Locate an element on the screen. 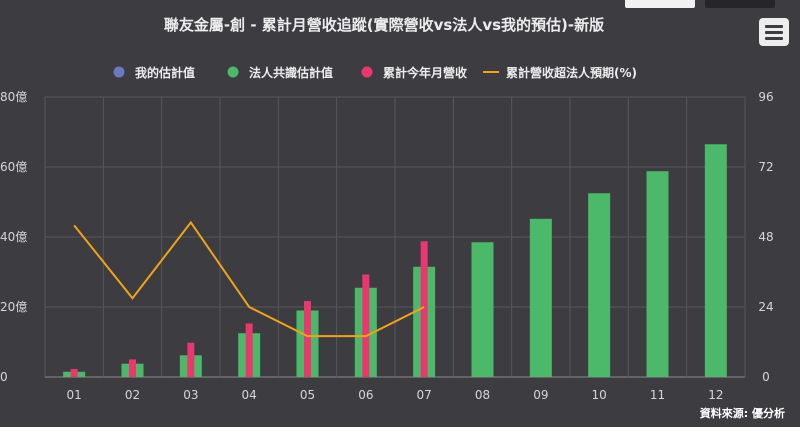  x-tick-label: 07 is located at coordinates (424, 395).